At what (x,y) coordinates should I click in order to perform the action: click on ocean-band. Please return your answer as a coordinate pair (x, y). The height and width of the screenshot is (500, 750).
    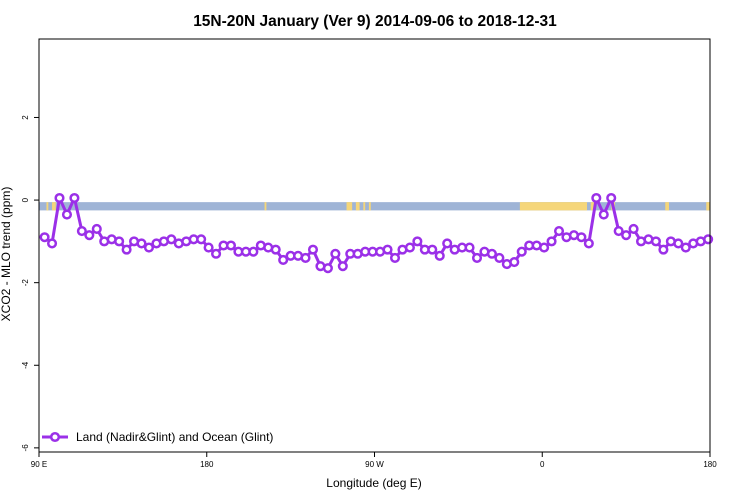
    Looking at the image, I should click on (374, 206).